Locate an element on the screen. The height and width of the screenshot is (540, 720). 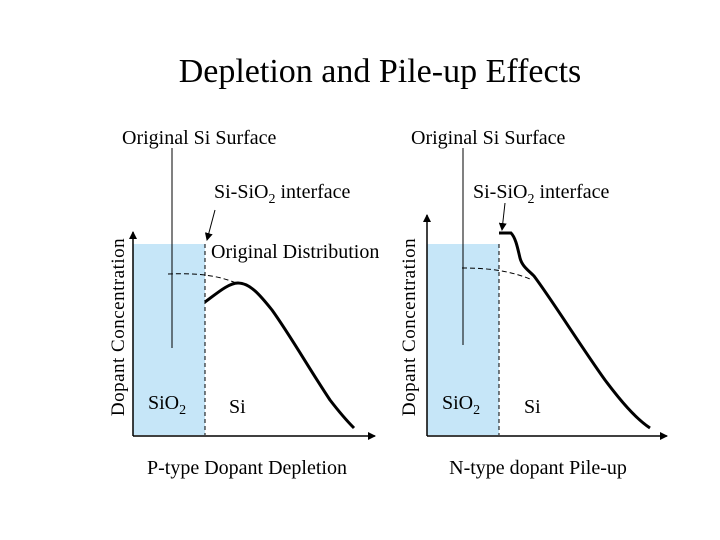
oxide-region is located at coordinates (169, 339).